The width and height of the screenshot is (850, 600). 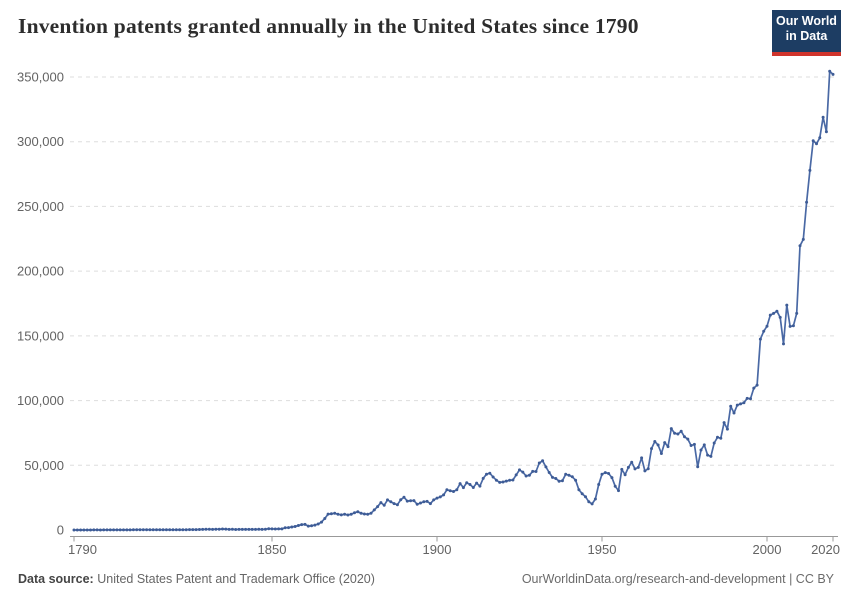 I want to click on svg-text: 2020, so click(x=825, y=549).